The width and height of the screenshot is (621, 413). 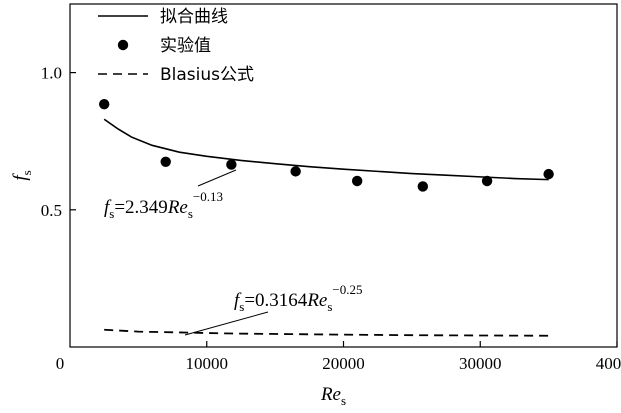 I want to click on fit-equation-re: Re, so click(x=177, y=207).